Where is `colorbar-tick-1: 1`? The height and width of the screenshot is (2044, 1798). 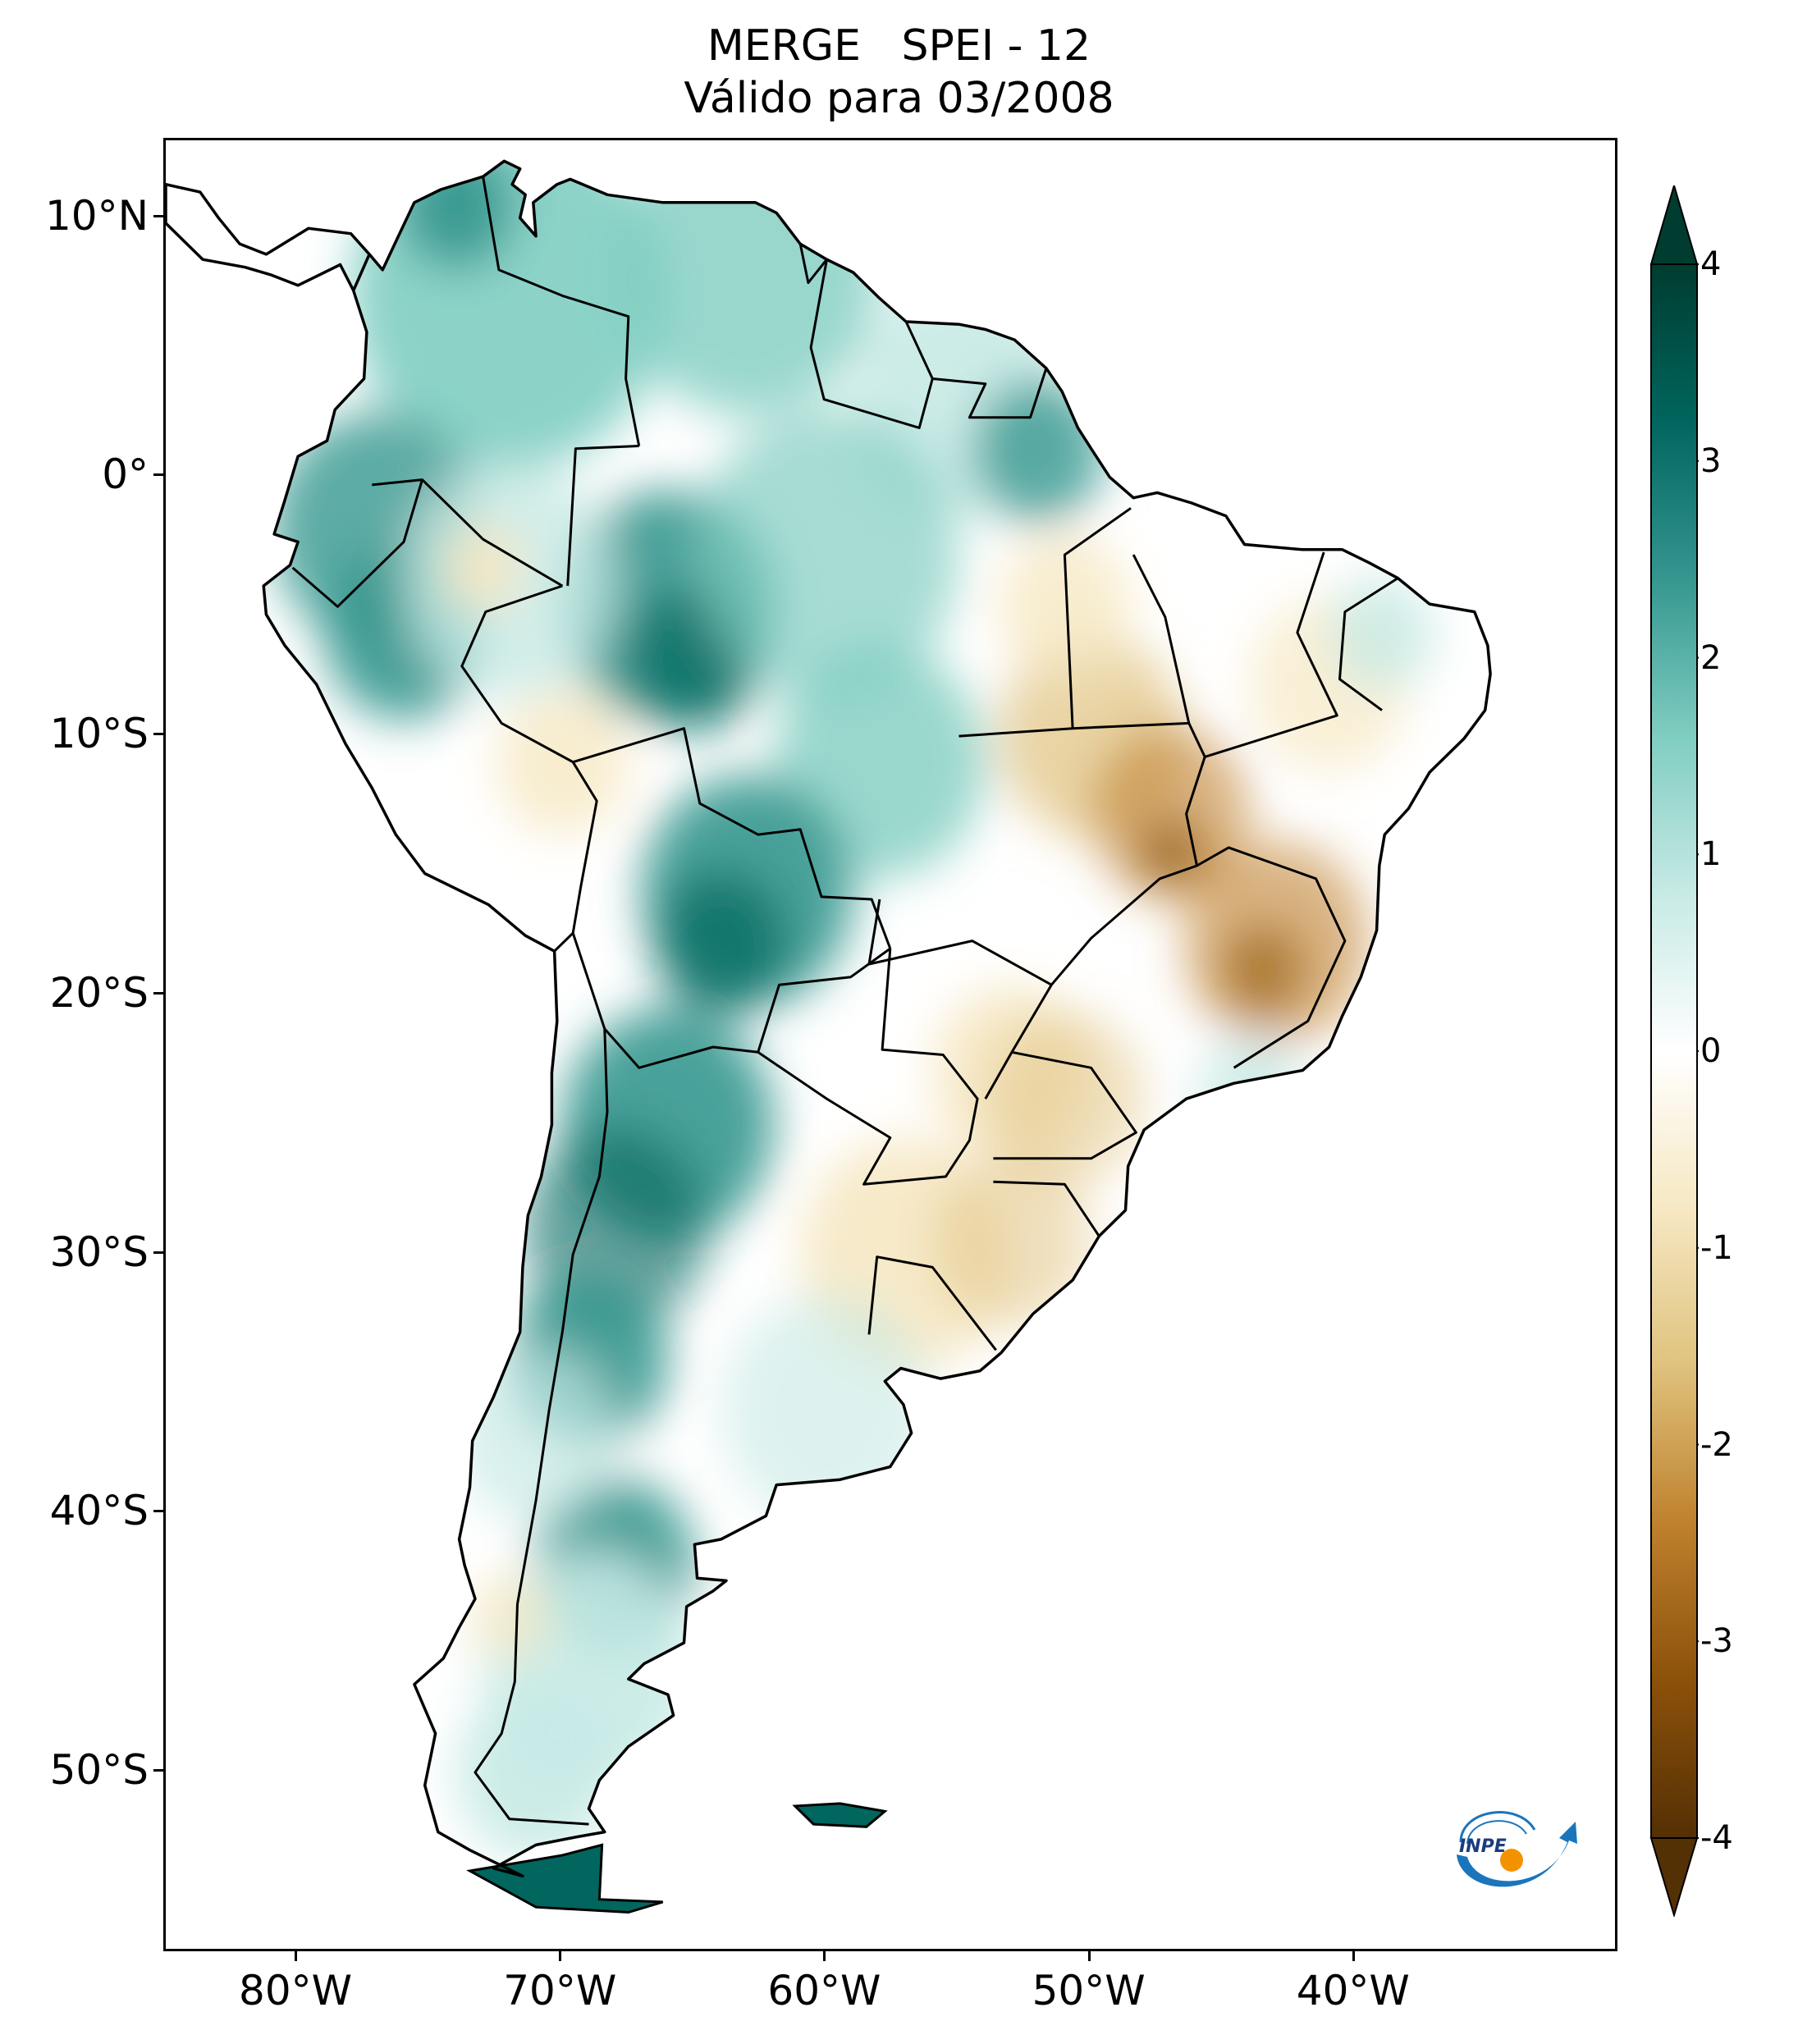 colorbar-tick-1: 1 is located at coordinates (1711, 855).